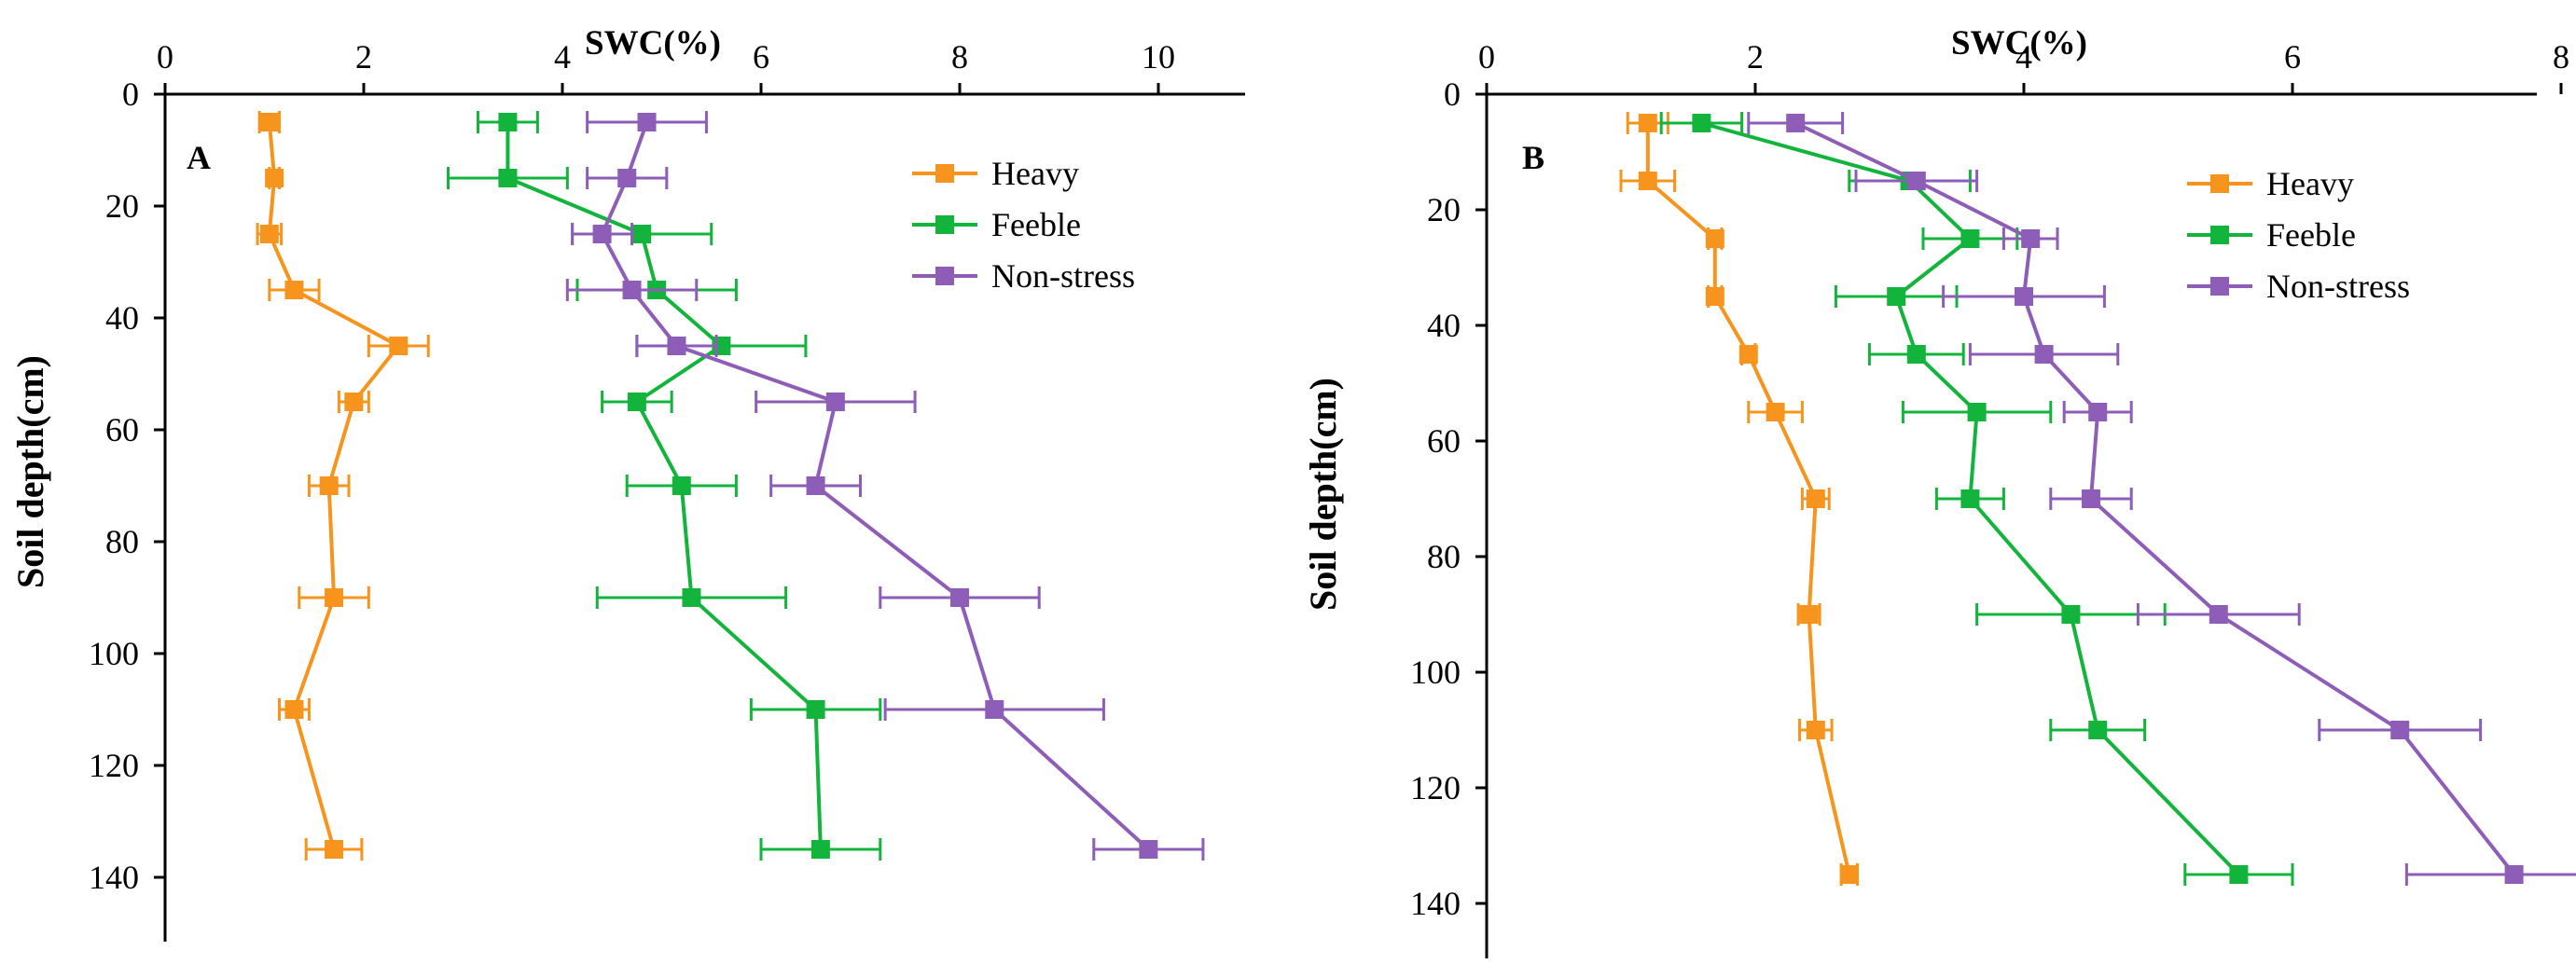 This screenshot has height=978, width=2576. I want to click on panel-b-y-tick-label: 0, so click(1452, 94).